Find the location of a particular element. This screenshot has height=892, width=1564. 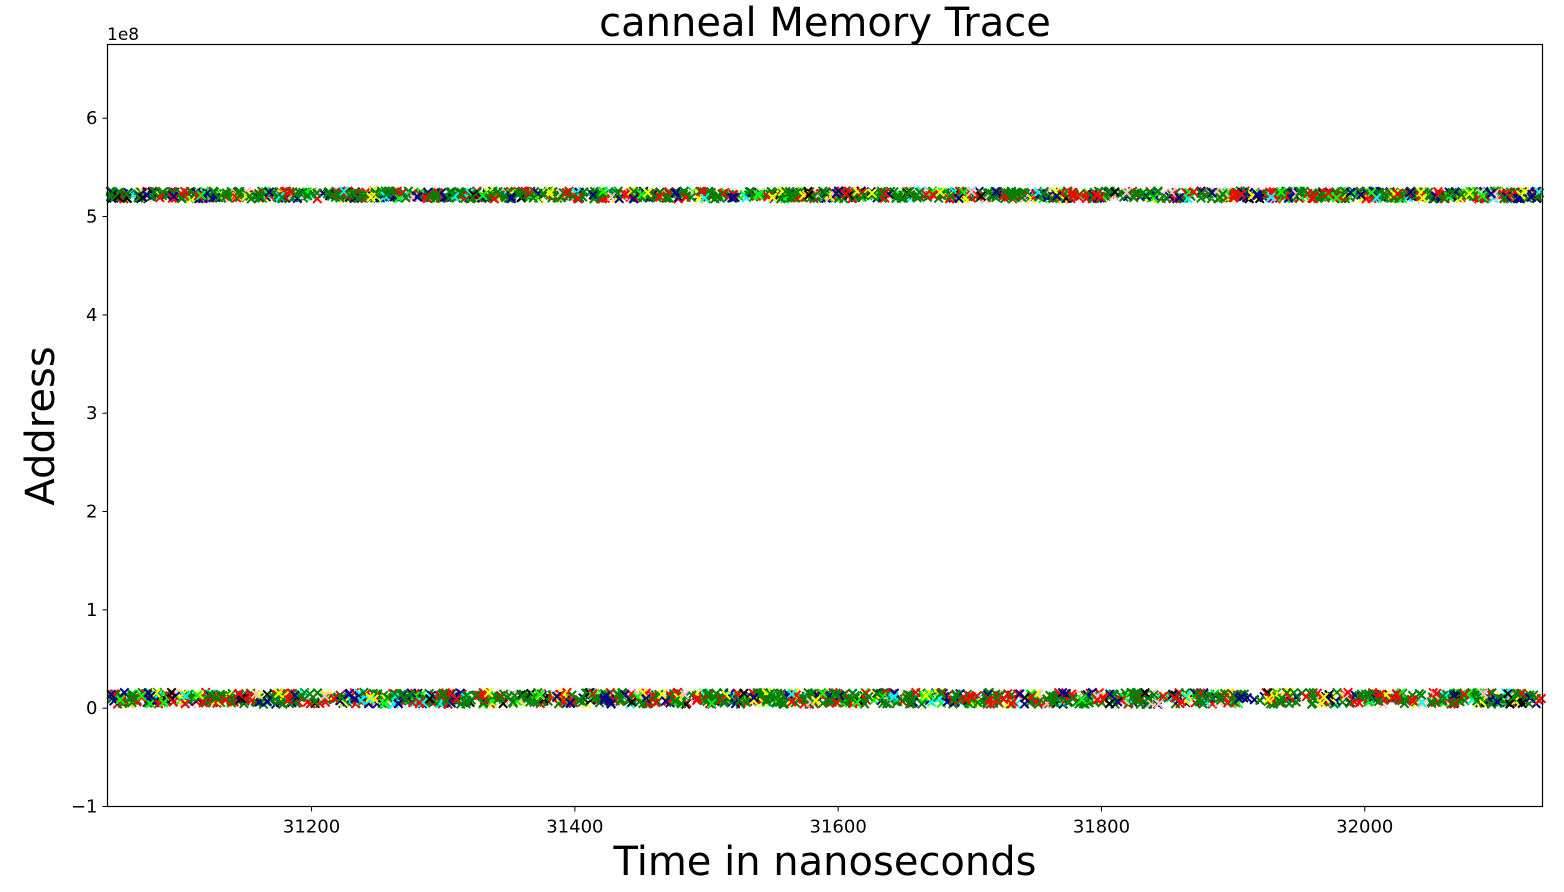

x-tick-label: 31600 is located at coordinates (838, 827).